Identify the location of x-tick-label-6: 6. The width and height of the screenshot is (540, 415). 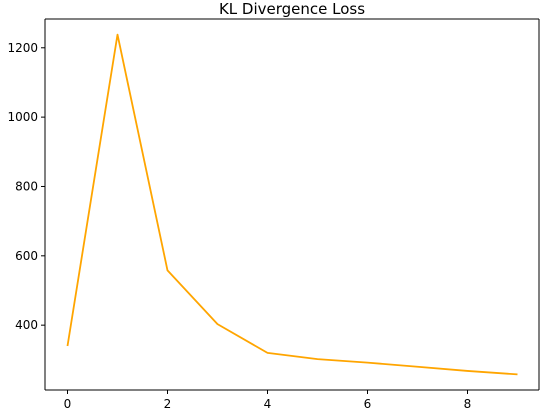
(368, 404).